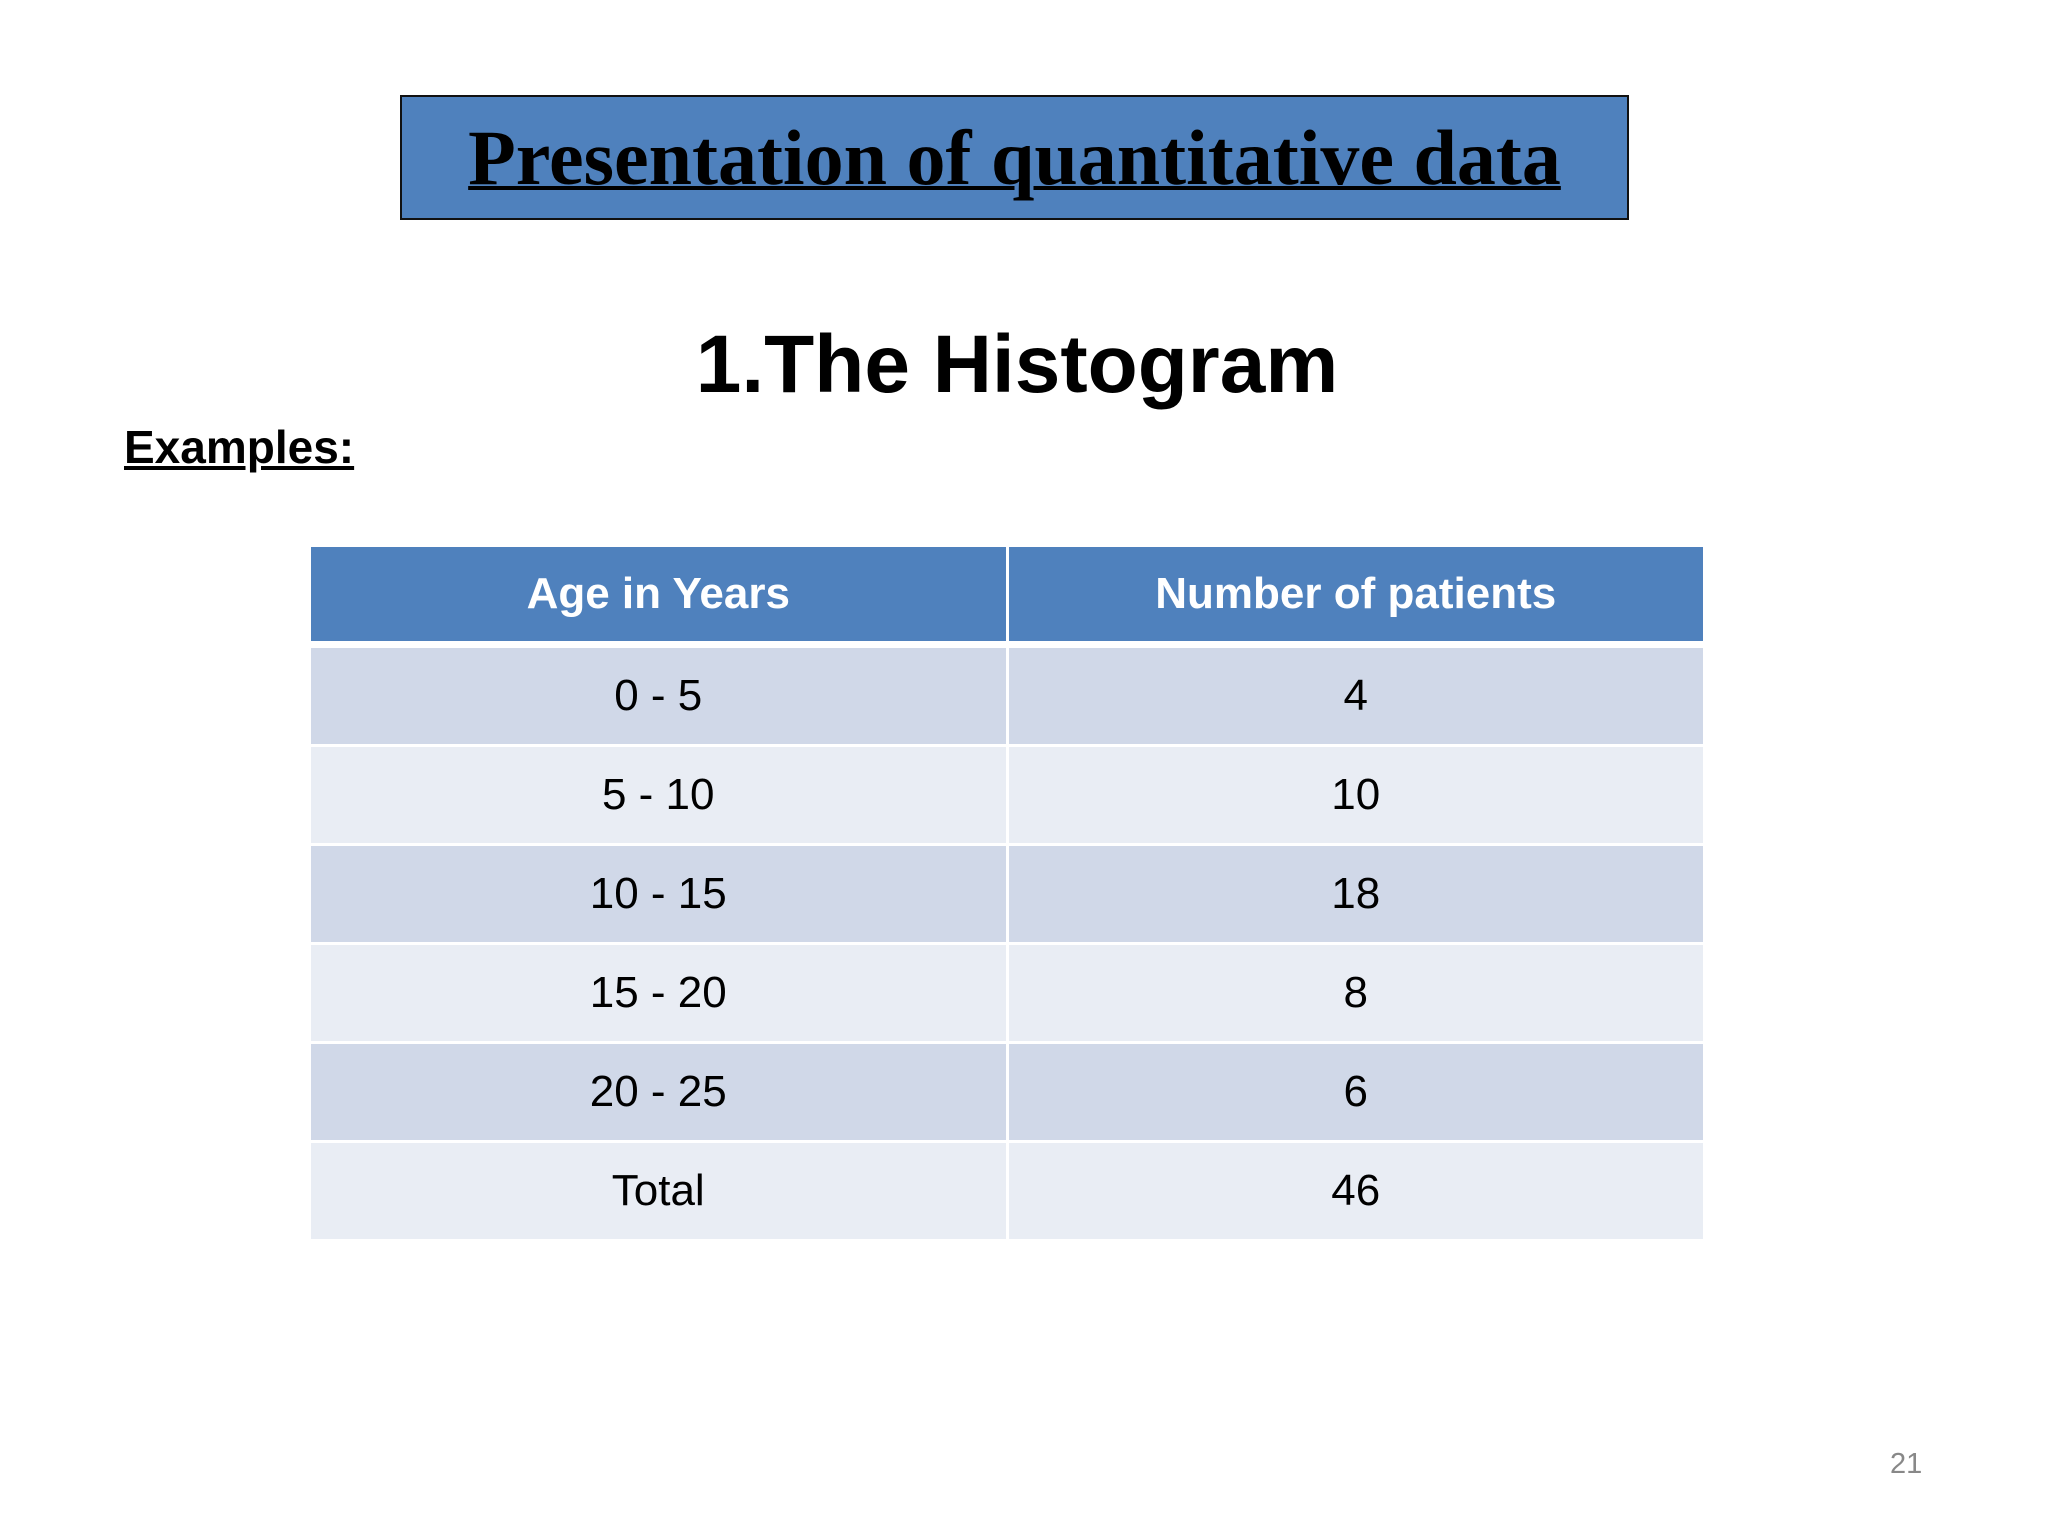  Describe the element at coordinates (1355, 596) in the screenshot. I see `column-header: Number of patients` at that location.